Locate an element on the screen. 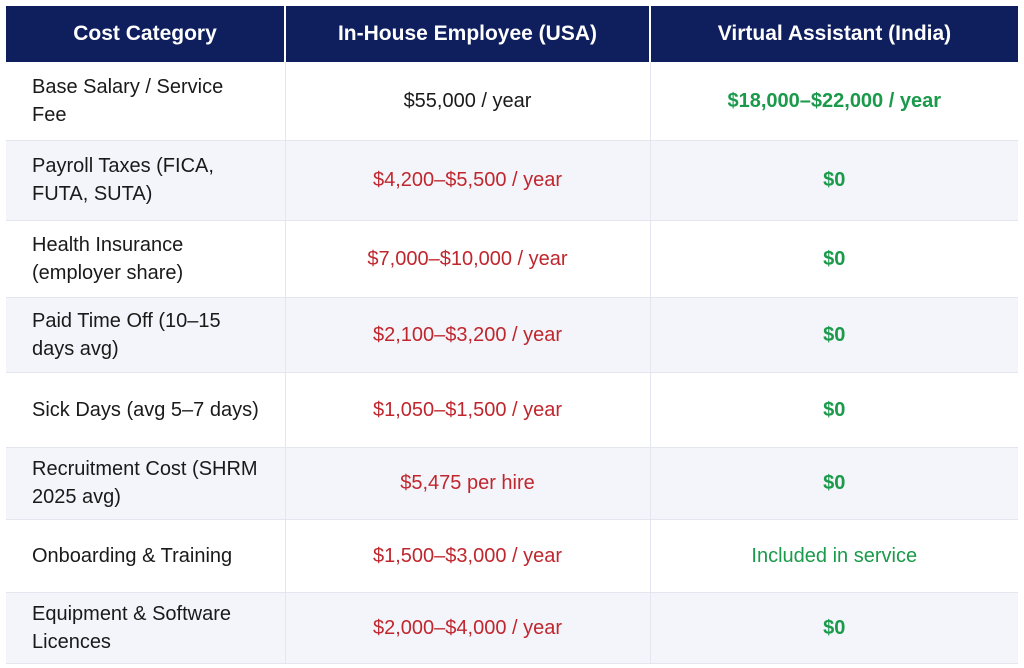  column-header: Cost Category is located at coordinates (146, 34).